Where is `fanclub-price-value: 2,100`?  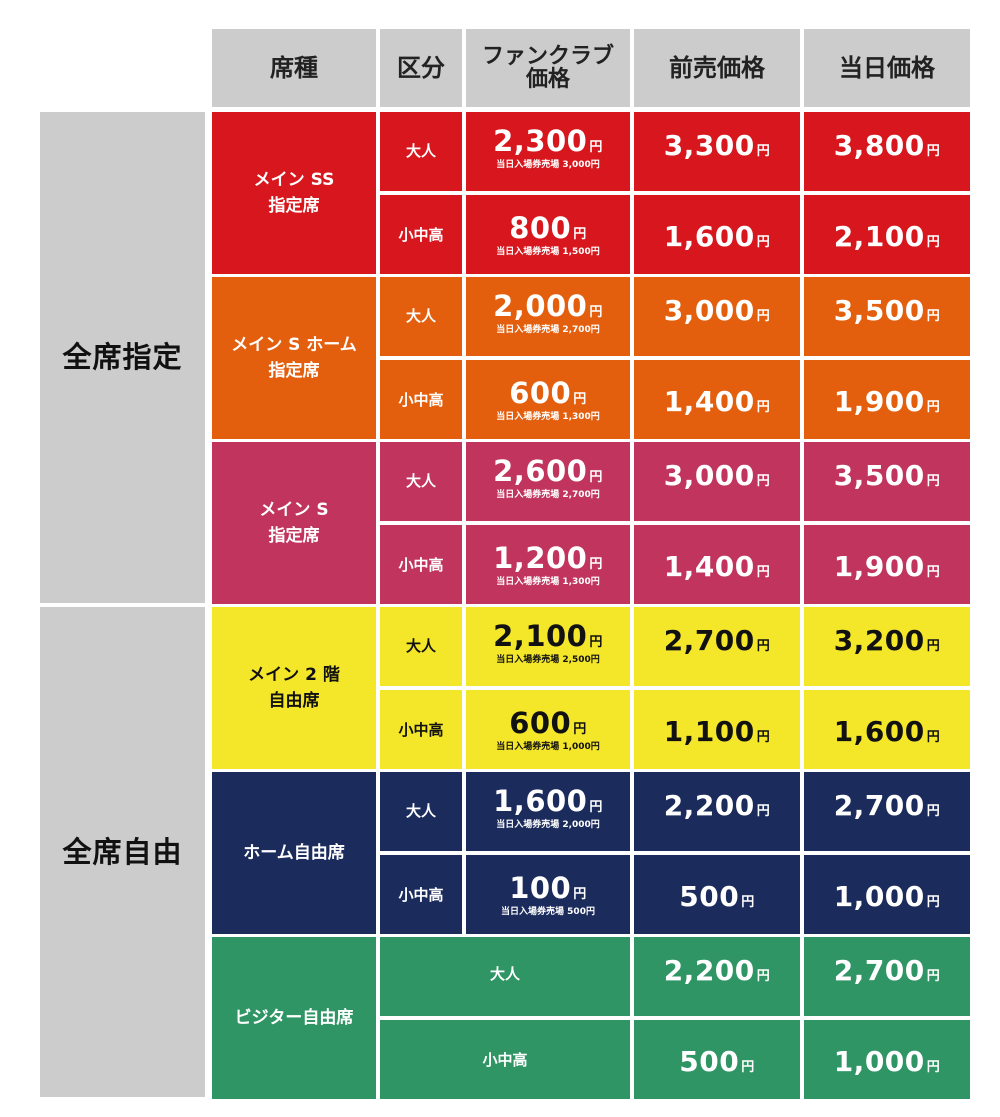 fanclub-price-value: 2,100 is located at coordinates (540, 636).